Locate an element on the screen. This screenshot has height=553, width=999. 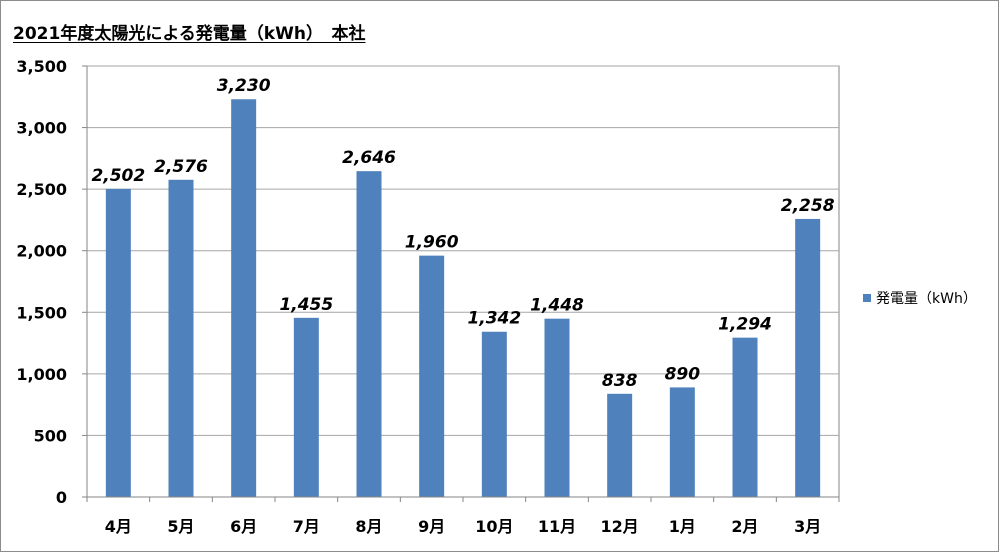
x-tick-label: 8月 is located at coordinates (368, 526).